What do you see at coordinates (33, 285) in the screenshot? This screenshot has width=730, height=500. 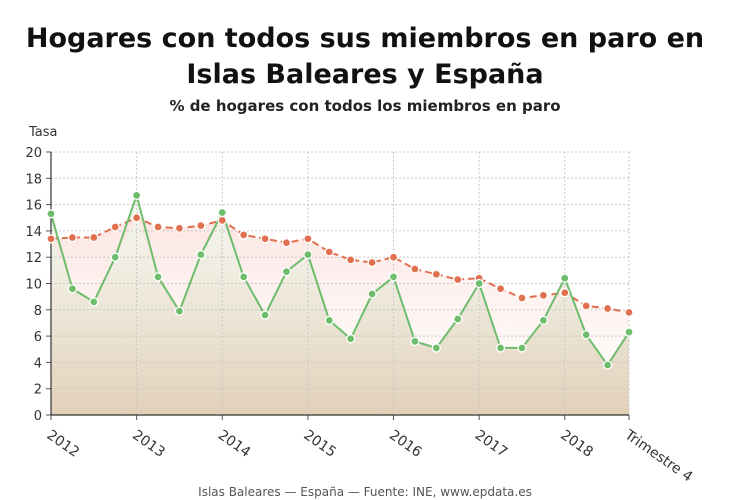 I see `y-tick-label: 10` at bounding box center [33, 285].